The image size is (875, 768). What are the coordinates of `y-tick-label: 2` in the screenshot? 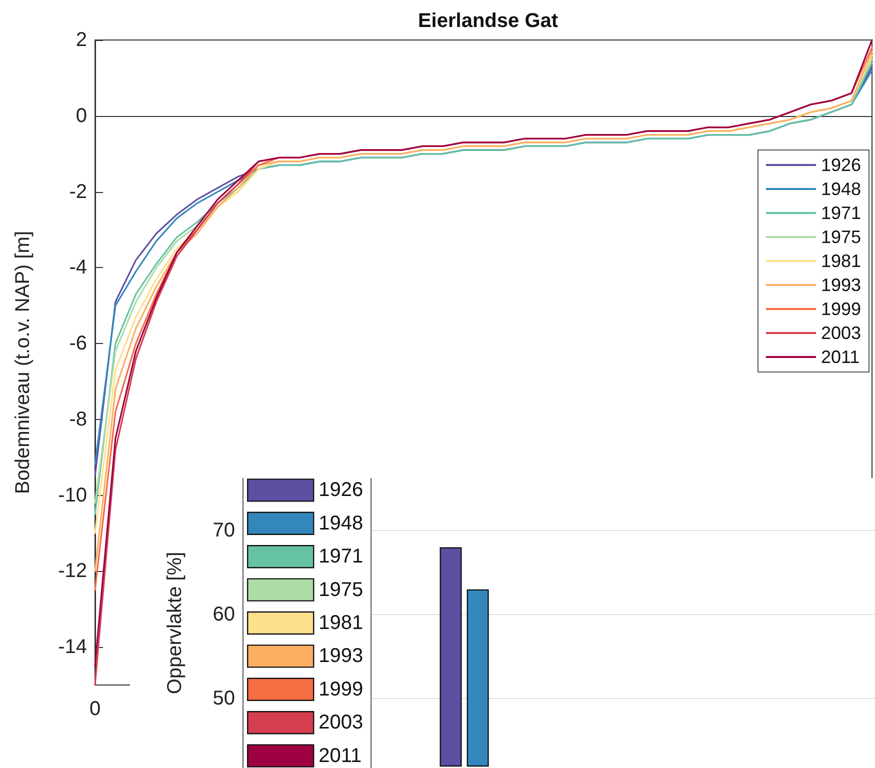 It's located at (81, 40).